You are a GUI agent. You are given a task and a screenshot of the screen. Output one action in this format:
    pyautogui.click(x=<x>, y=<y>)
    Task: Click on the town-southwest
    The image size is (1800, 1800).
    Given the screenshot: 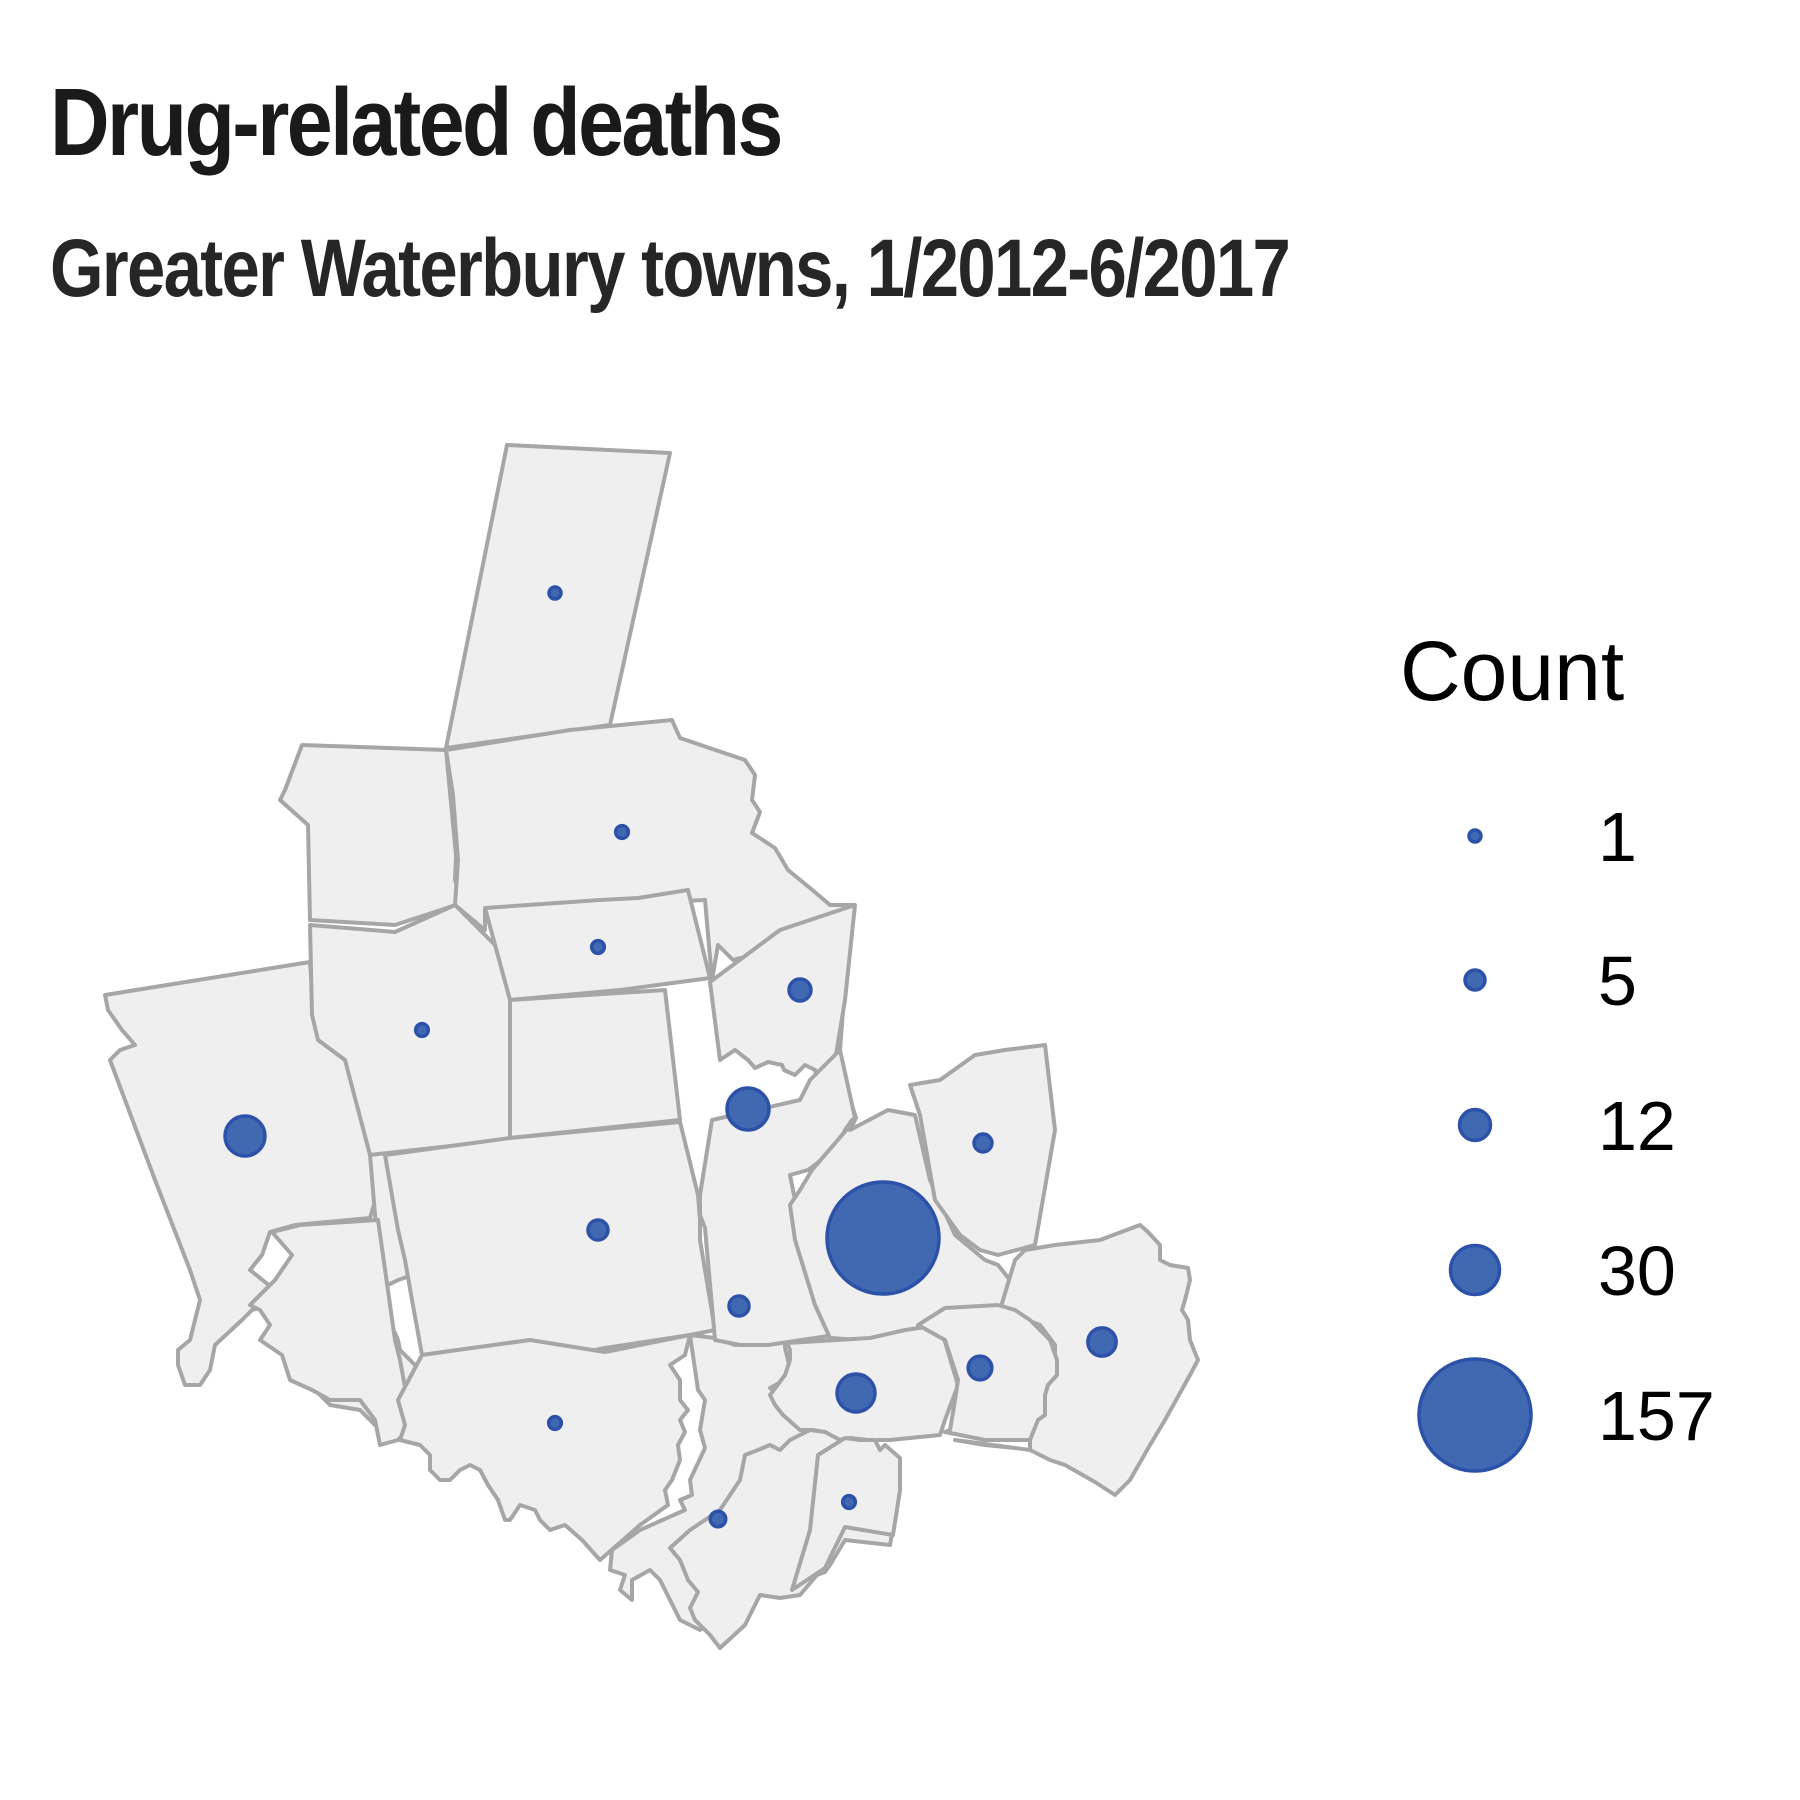 What is the action you would take?
    pyautogui.click(x=331, y=1332)
    